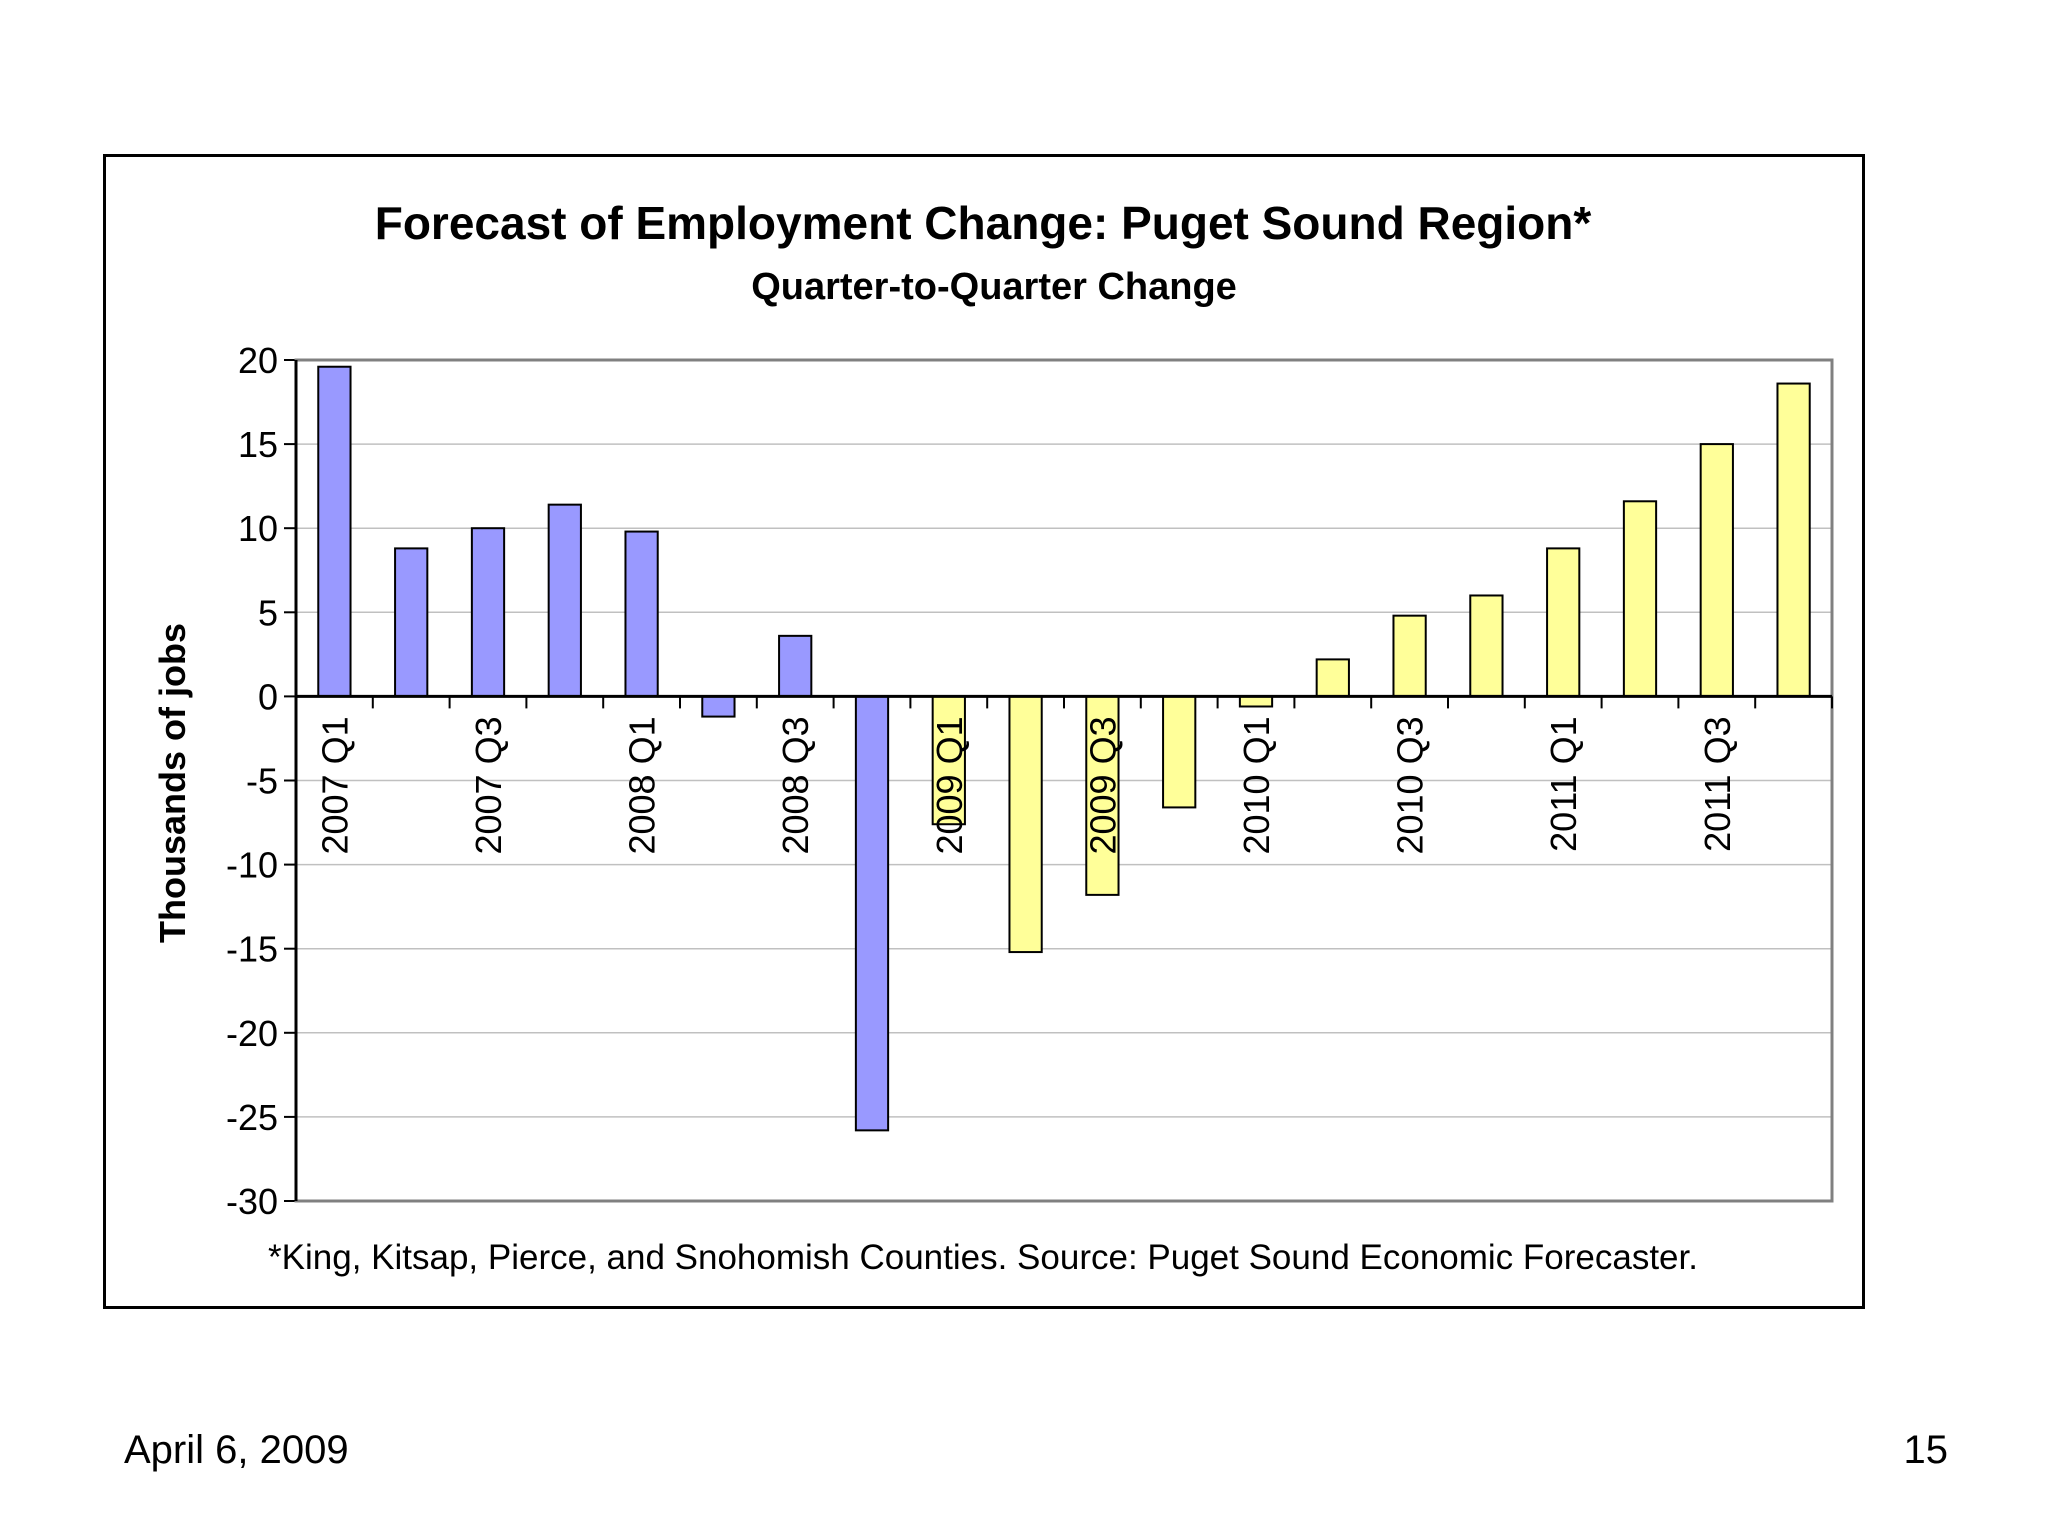 This screenshot has width=2048, height=1536. What do you see at coordinates (172, 783) in the screenshot?
I see `y-axis-label: Thousands of jobs` at bounding box center [172, 783].